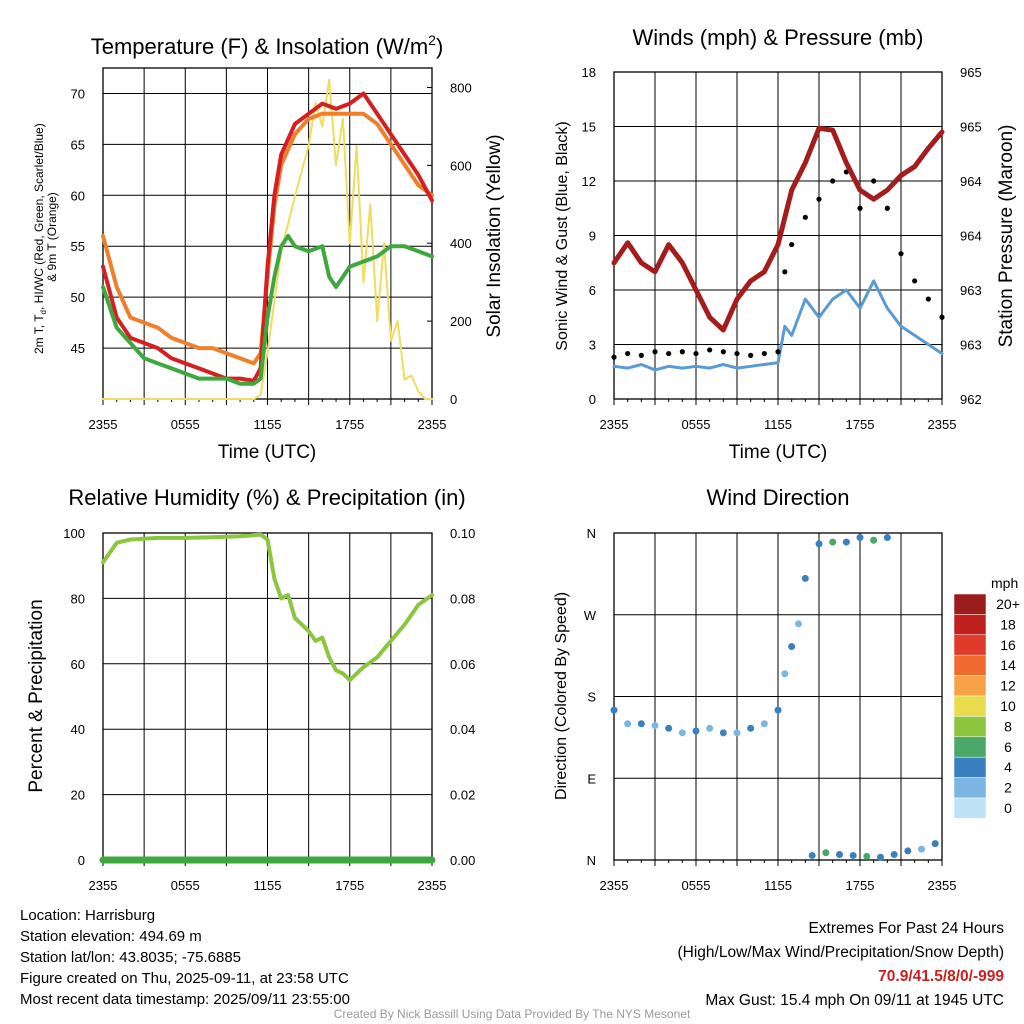 This screenshot has height=1024, width=1024. What do you see at coordinates (941, 976) in the screenshot?
I see `extremes-values: 70.9/41.5/8/0/-999` at bounding box center [941, 976].